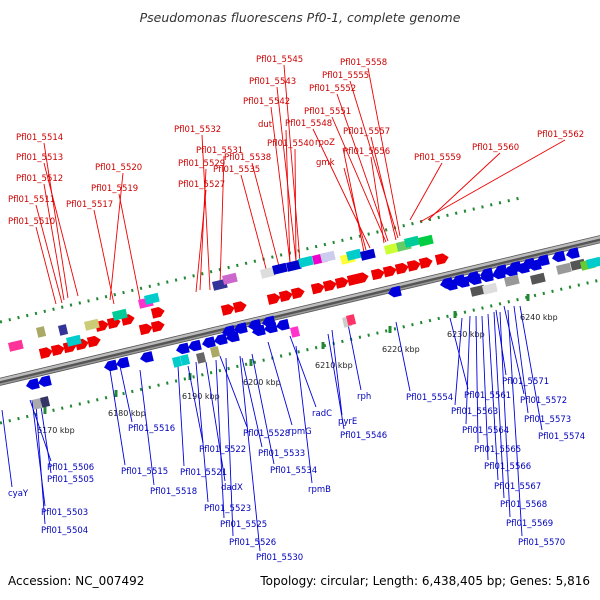 The height and width of the screenshot is (600, 600). I want to click on reverse-gene-label: Pfl01_5572, so click(543, 401).